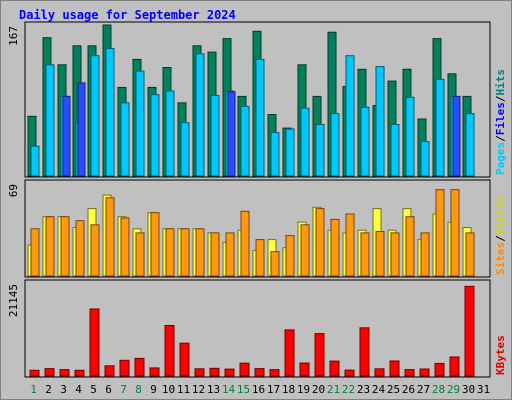  Describe the element at coordinates (123, 389) in the screenshot. I see `x-tick-label: 7` at that location.